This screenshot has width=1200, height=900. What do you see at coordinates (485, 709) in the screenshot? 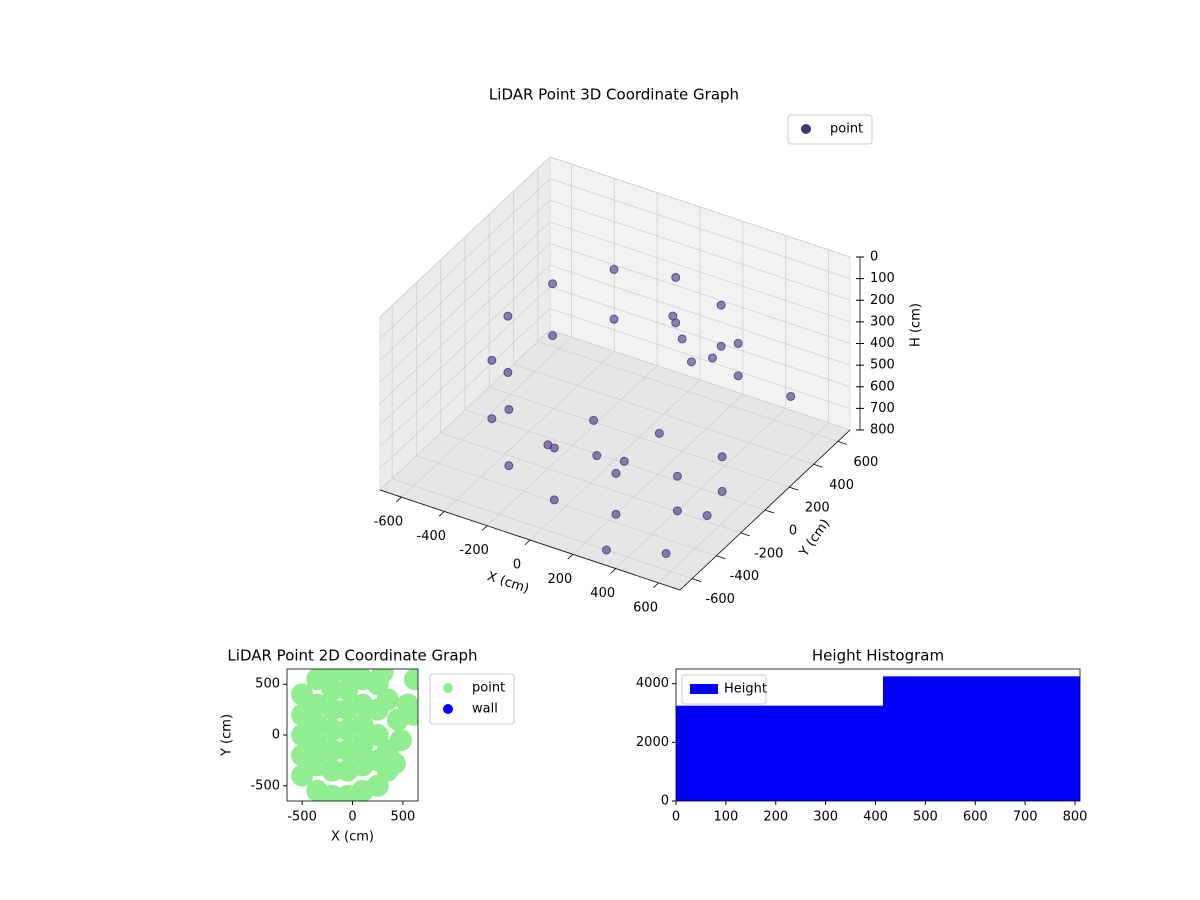
I see `legend-label: wall` at bounding box center [485, 709].